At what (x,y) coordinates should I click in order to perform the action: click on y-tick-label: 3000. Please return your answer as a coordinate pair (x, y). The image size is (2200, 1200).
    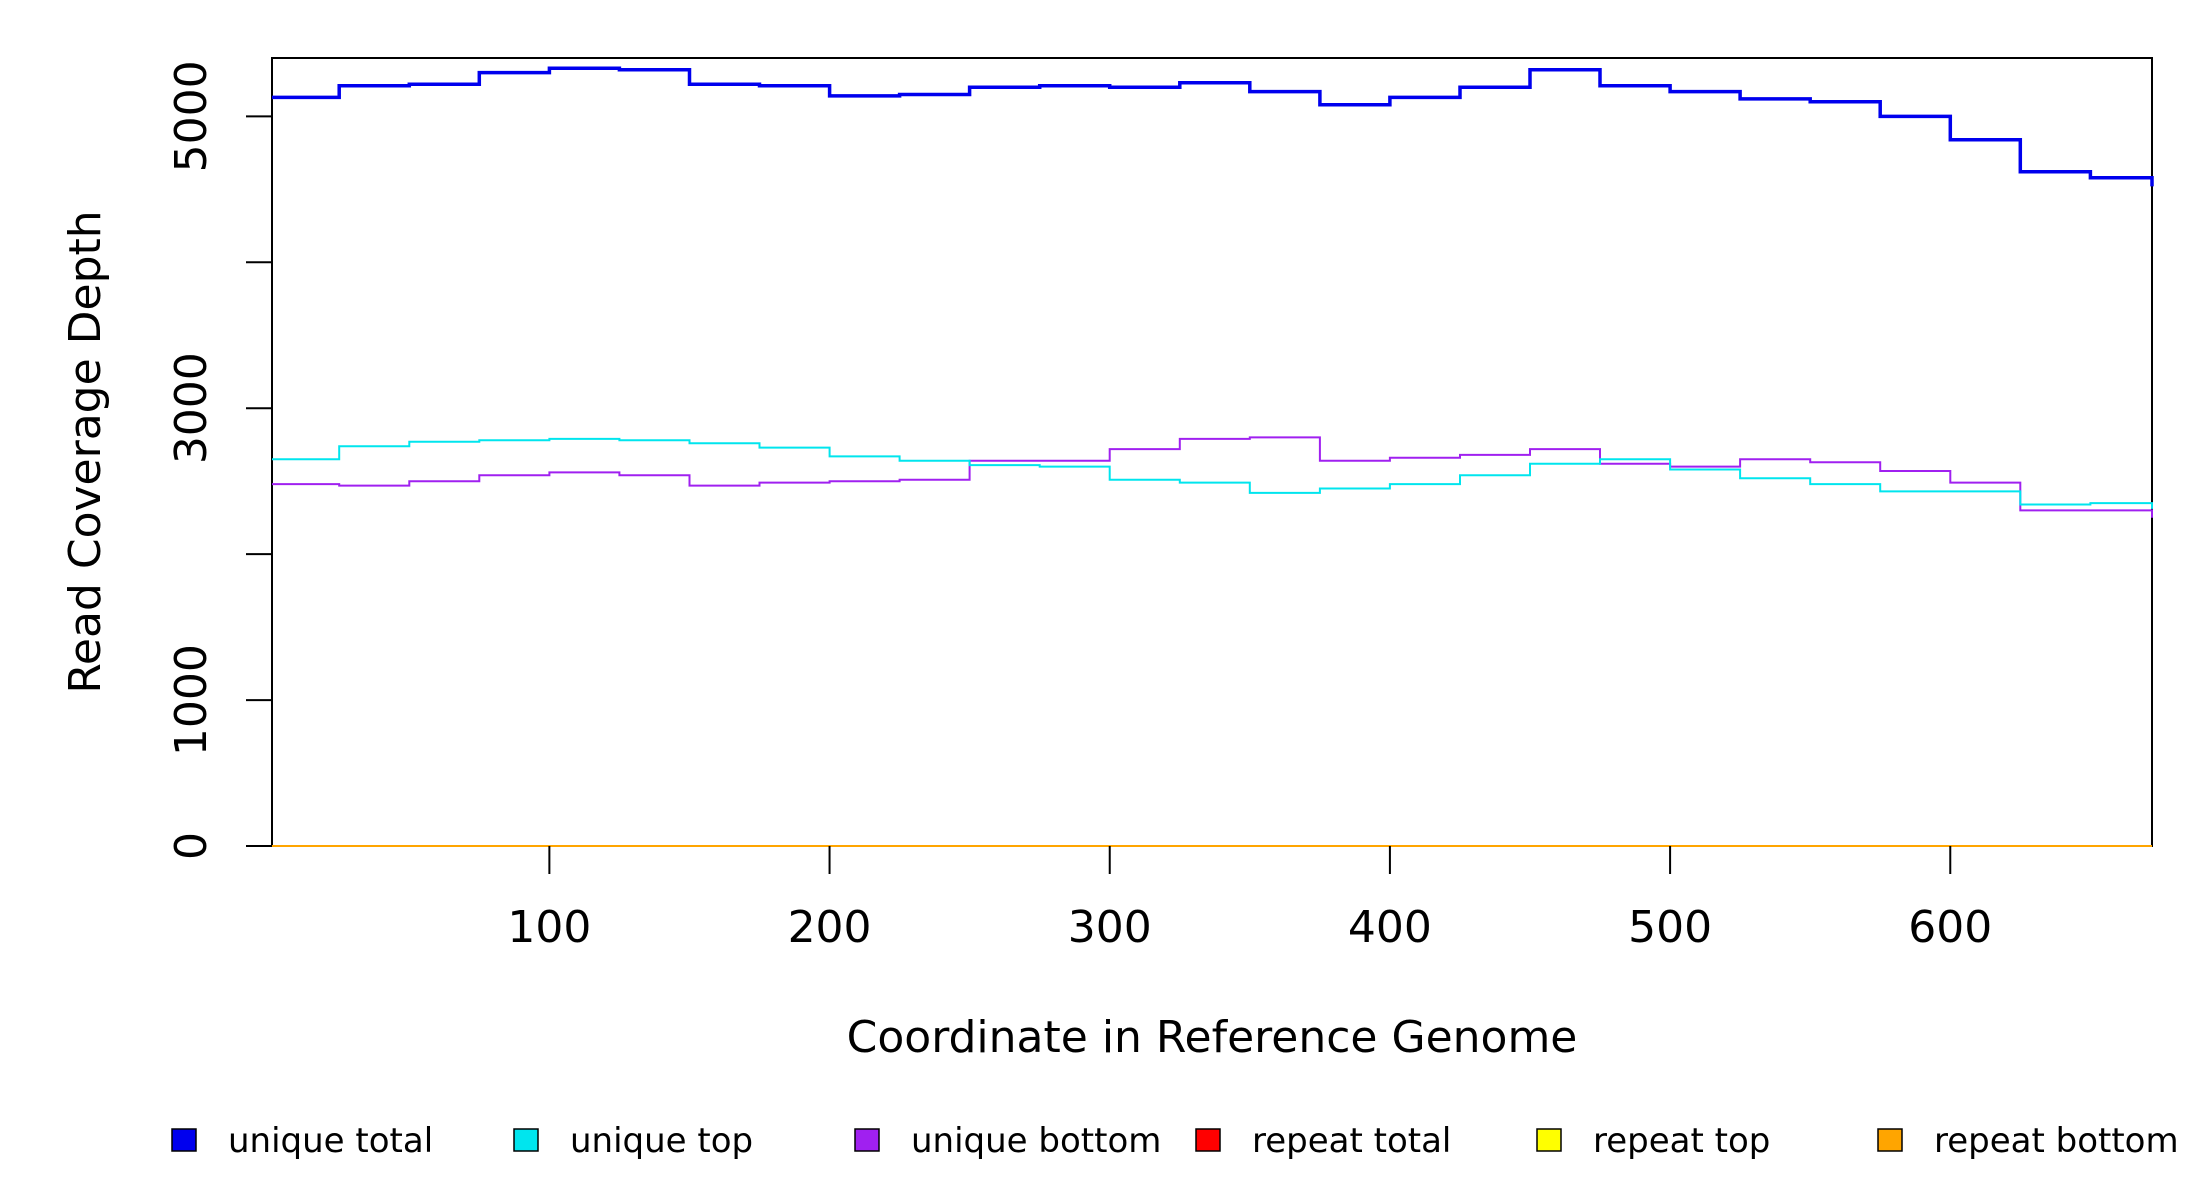
    Looking at the image, I should click on (191, 408).